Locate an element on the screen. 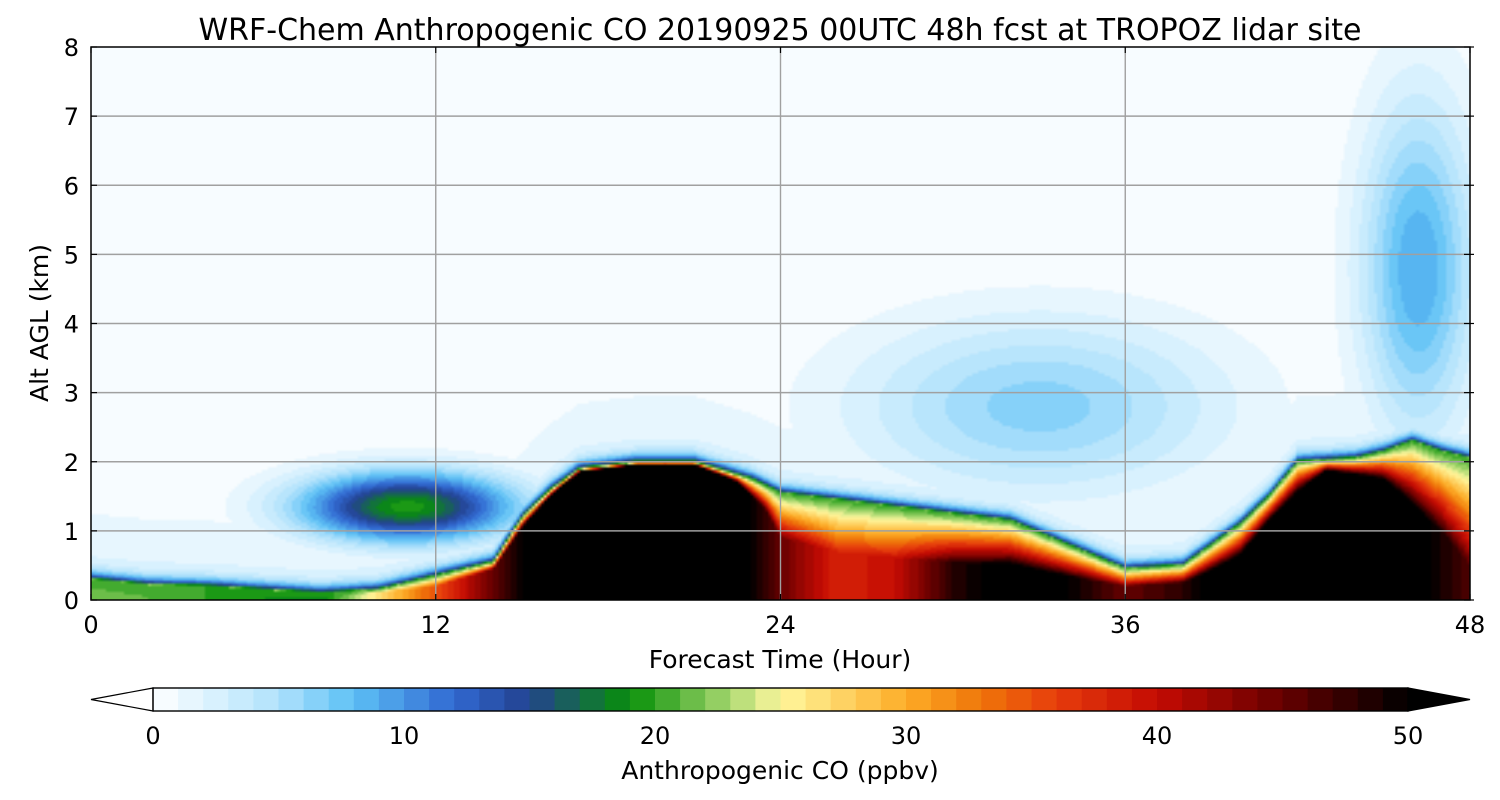  colorbar-extend-low is located at coordinates (122, 699).